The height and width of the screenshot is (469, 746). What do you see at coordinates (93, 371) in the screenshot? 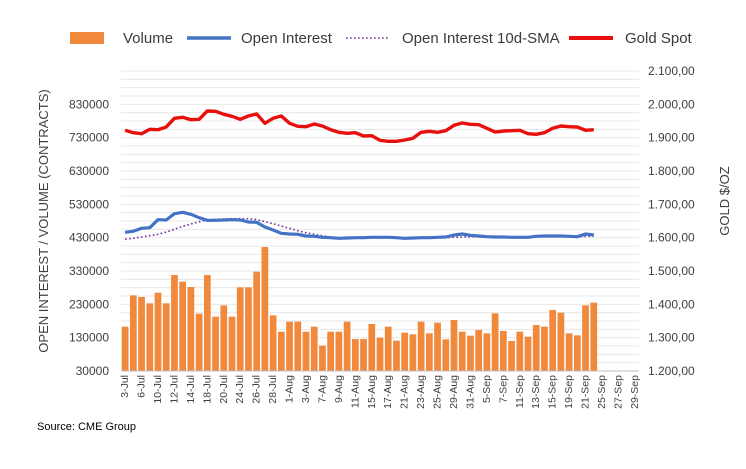
I see `y-left-tick-label: 30000` at bounding box center [93, 371].